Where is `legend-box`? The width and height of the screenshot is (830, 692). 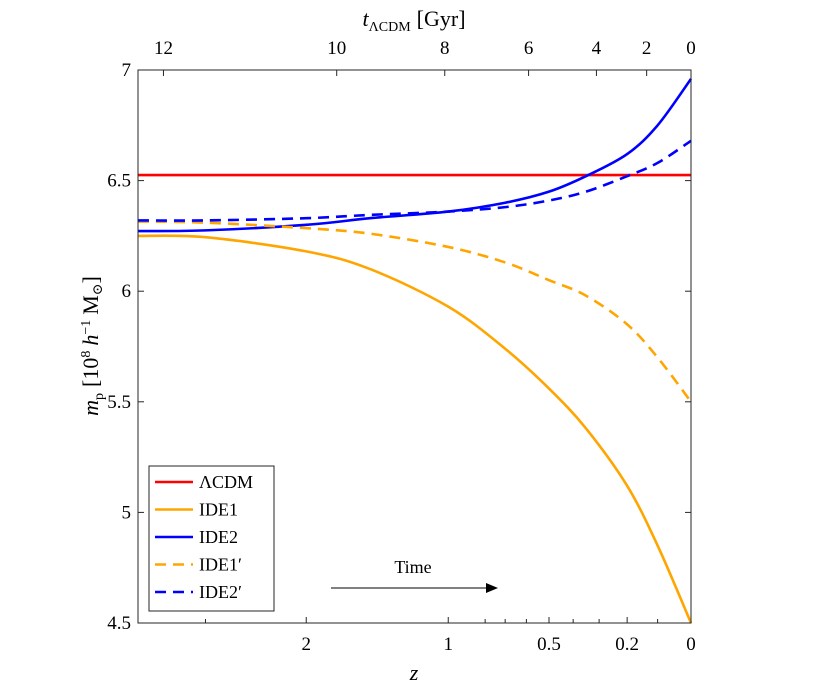 legend-box is located at coordinates (211, 538).